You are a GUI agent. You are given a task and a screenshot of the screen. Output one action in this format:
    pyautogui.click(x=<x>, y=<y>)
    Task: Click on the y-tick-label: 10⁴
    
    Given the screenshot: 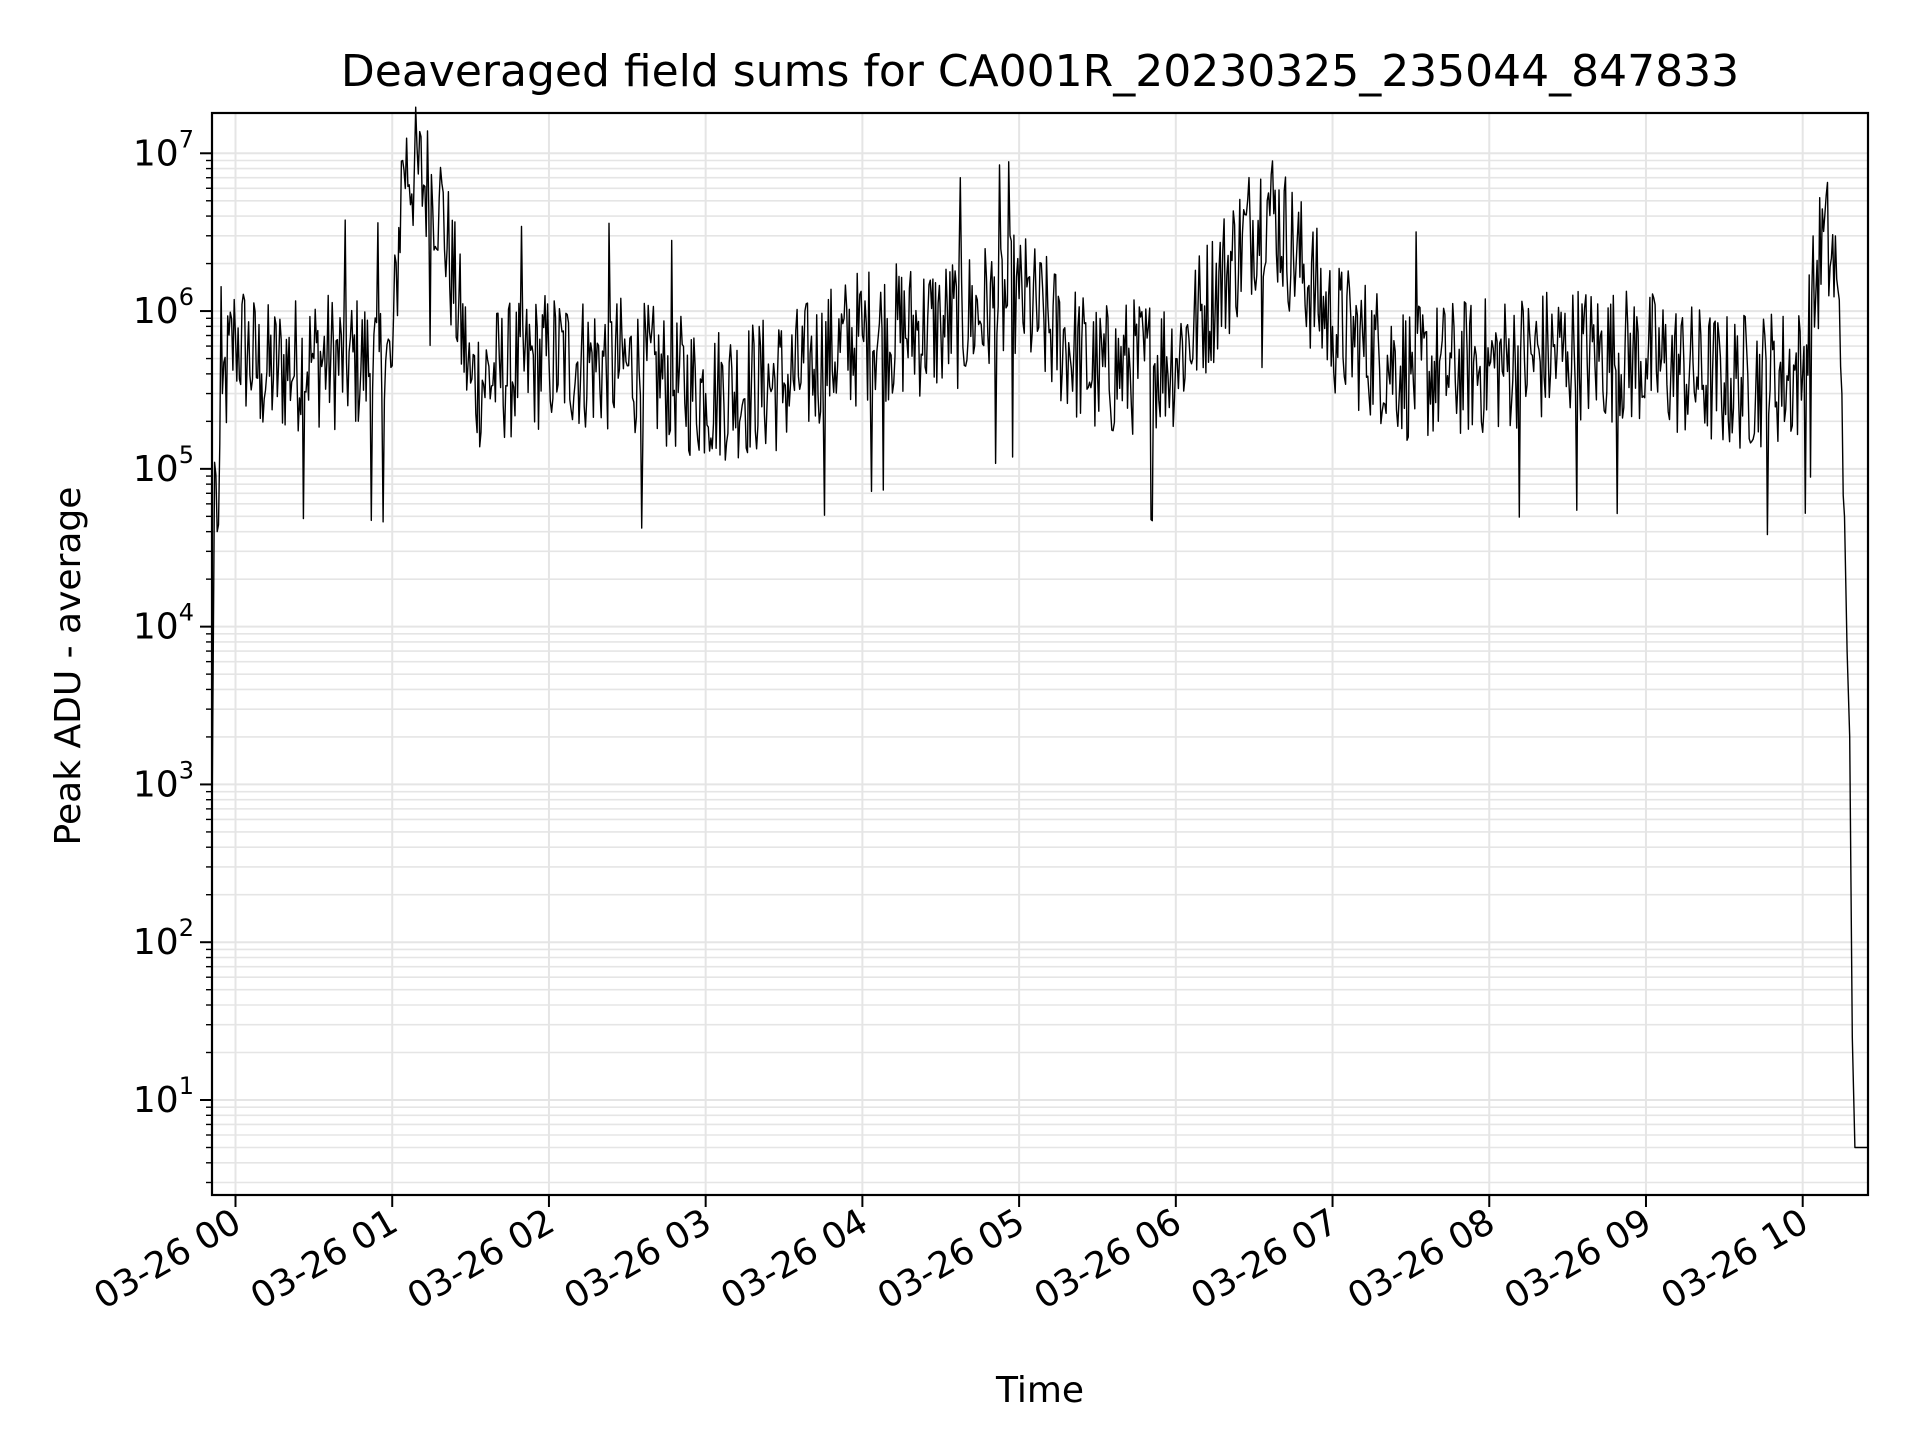 What is the action you would take?
    pyautogui.click(x=163, y=623)
    